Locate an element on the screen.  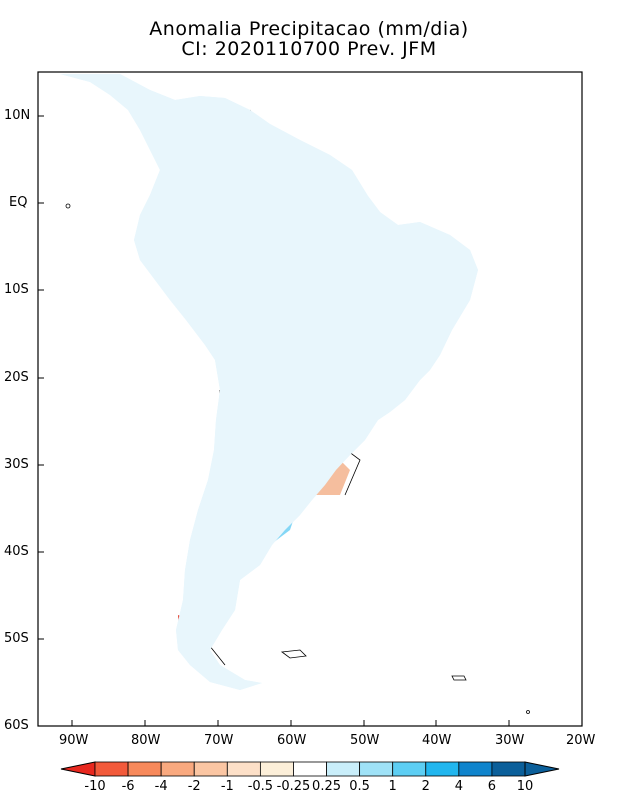
lon-label-20w: 20W is located at coordinates (581, 740).